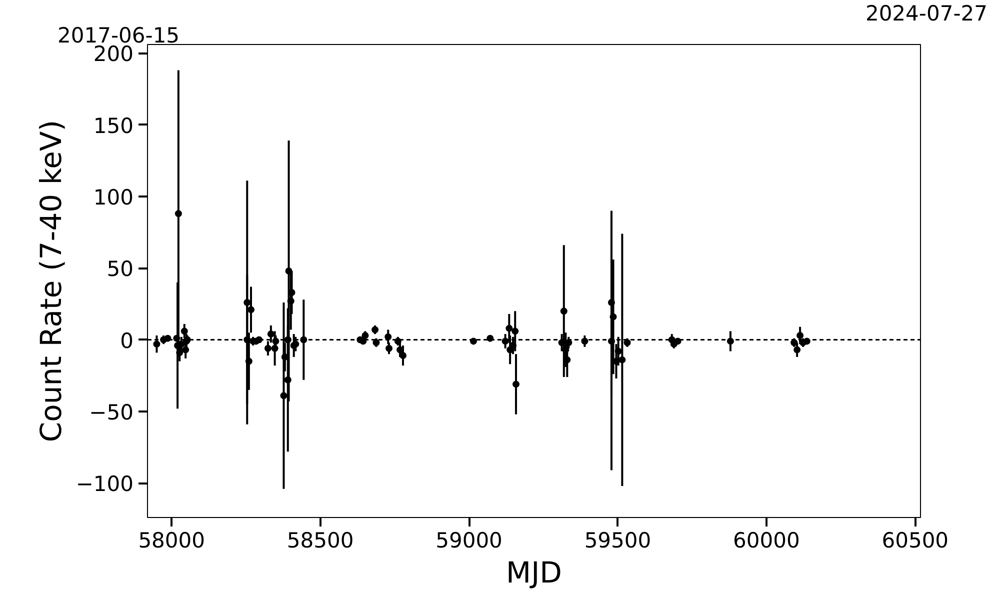 Image resolution: width=997 pixels, height=613 pixels. Describe the element at coordinates (915, 540) in the screenshot. I see `x-tick-label: 60500` at that location.